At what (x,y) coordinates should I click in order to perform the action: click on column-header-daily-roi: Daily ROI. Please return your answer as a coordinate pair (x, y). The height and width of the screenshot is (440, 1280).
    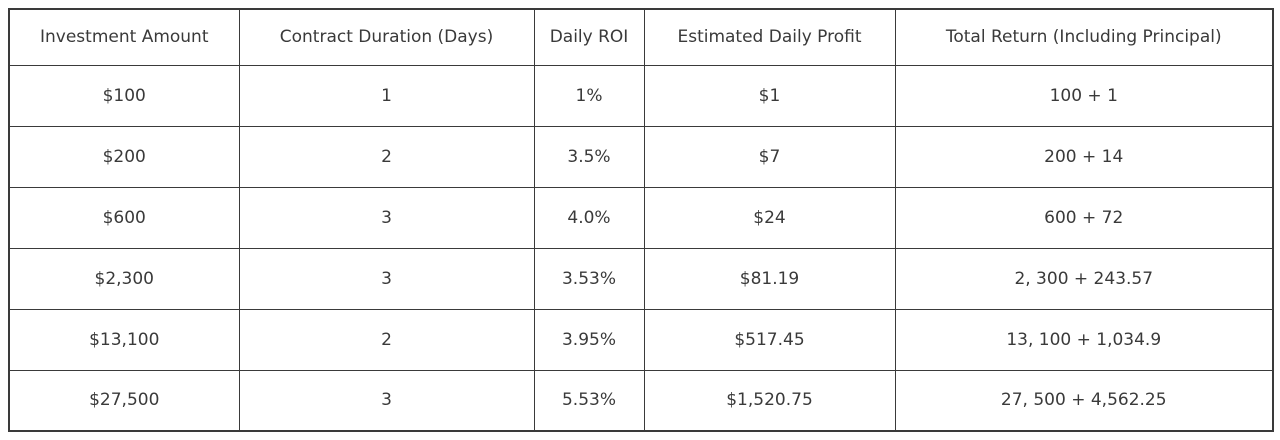
    Looking at the image, I should click on (589, 37).